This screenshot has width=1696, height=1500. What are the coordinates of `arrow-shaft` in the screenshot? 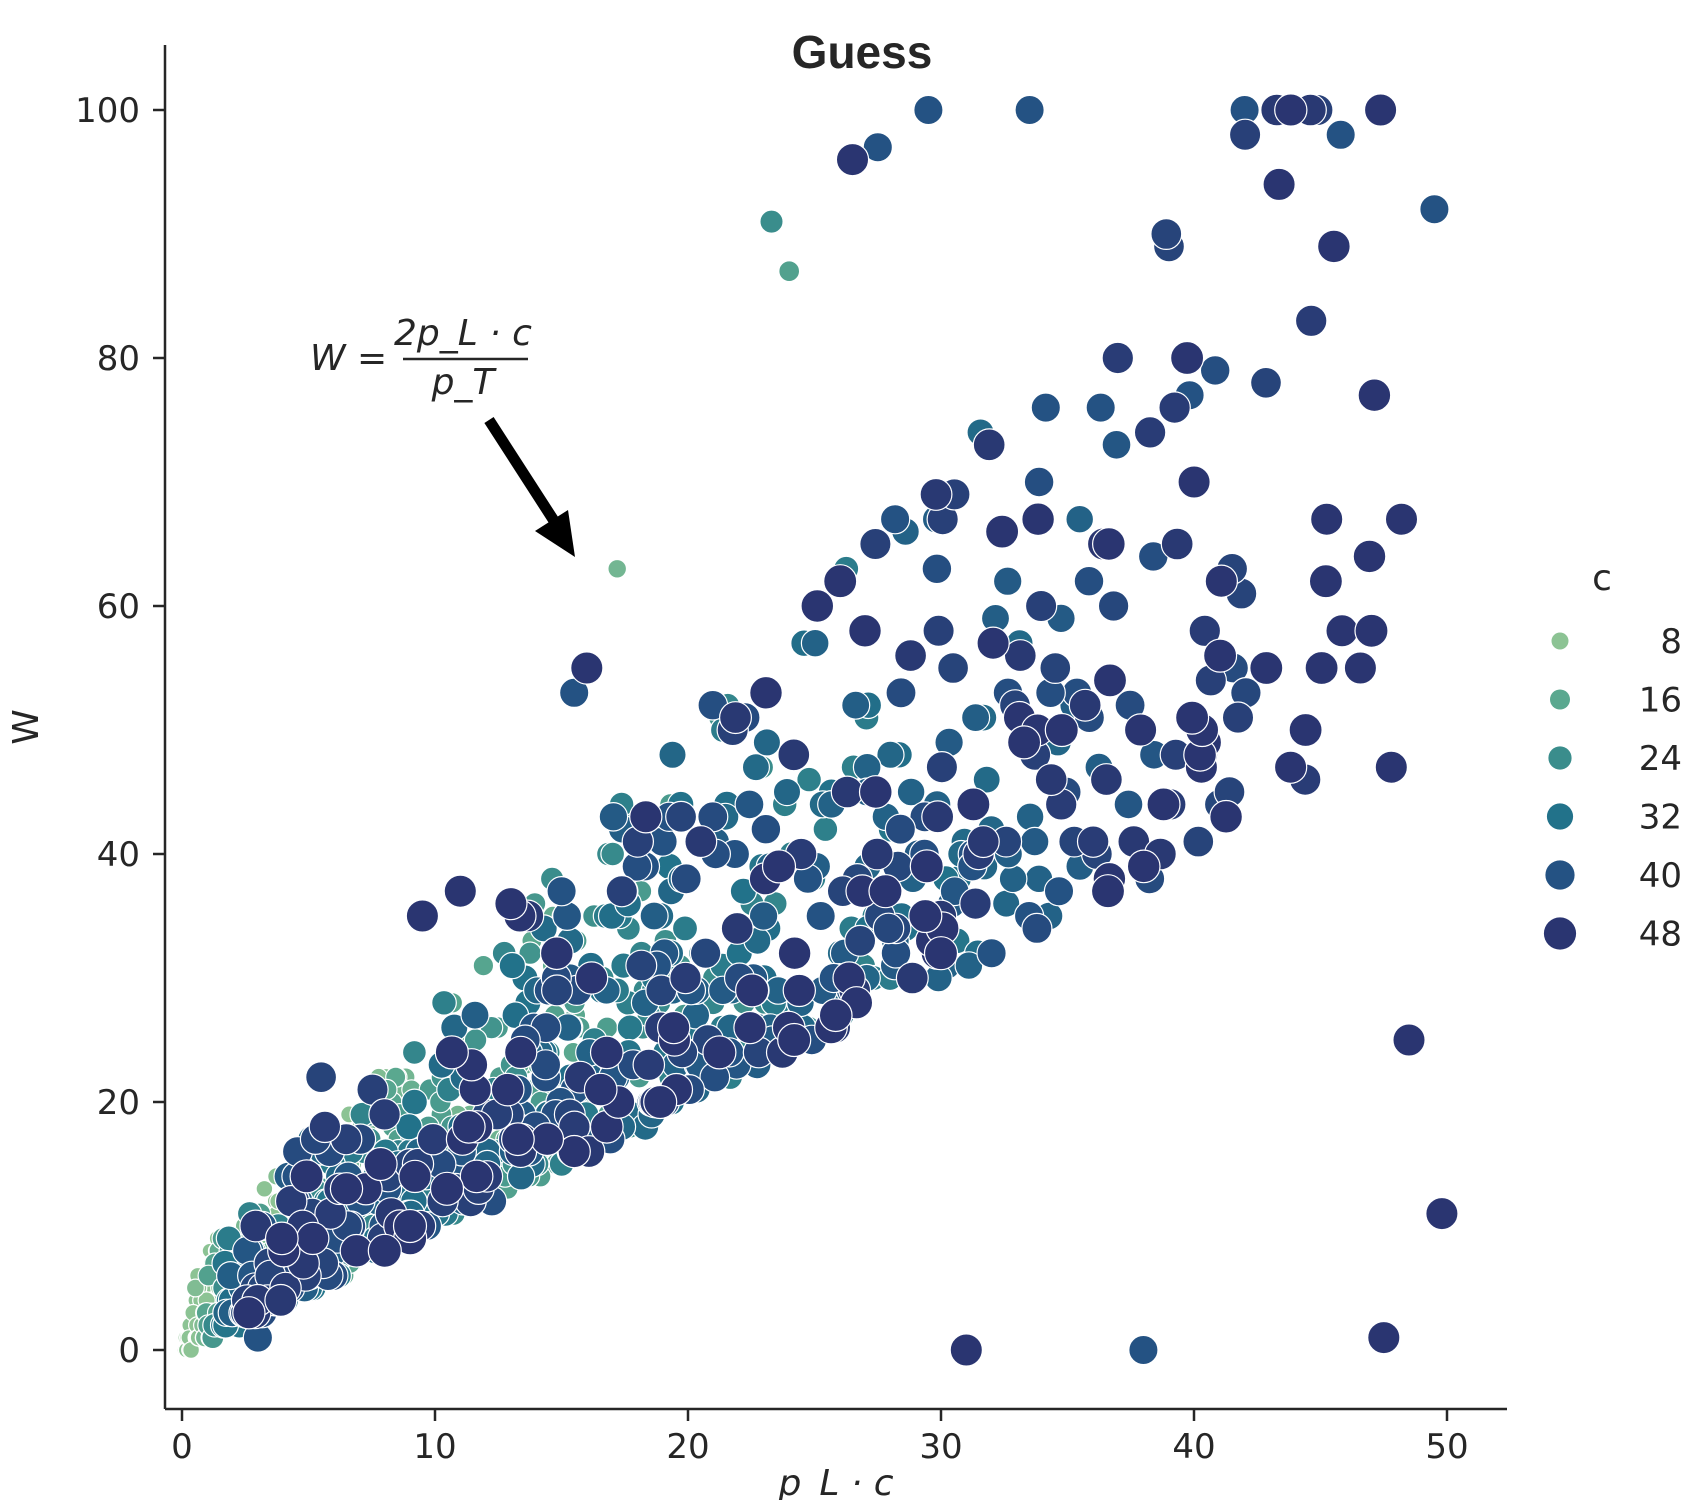 It's located at (523, 473).